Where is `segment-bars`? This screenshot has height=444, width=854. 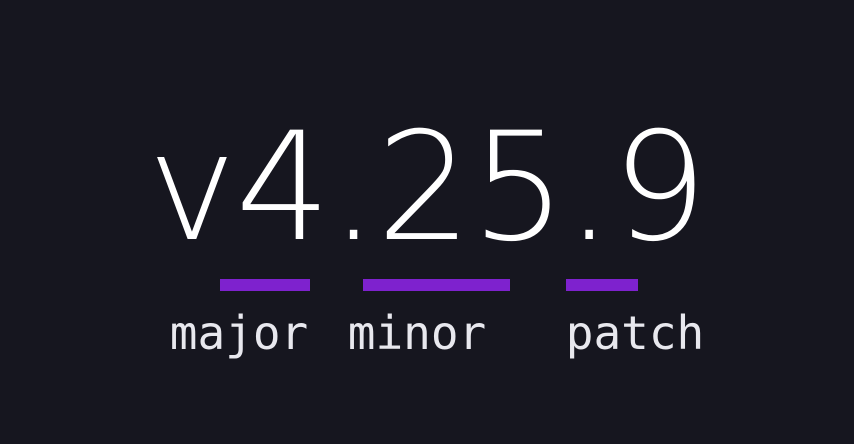
segment-bars is located at coordinates (427, 285).